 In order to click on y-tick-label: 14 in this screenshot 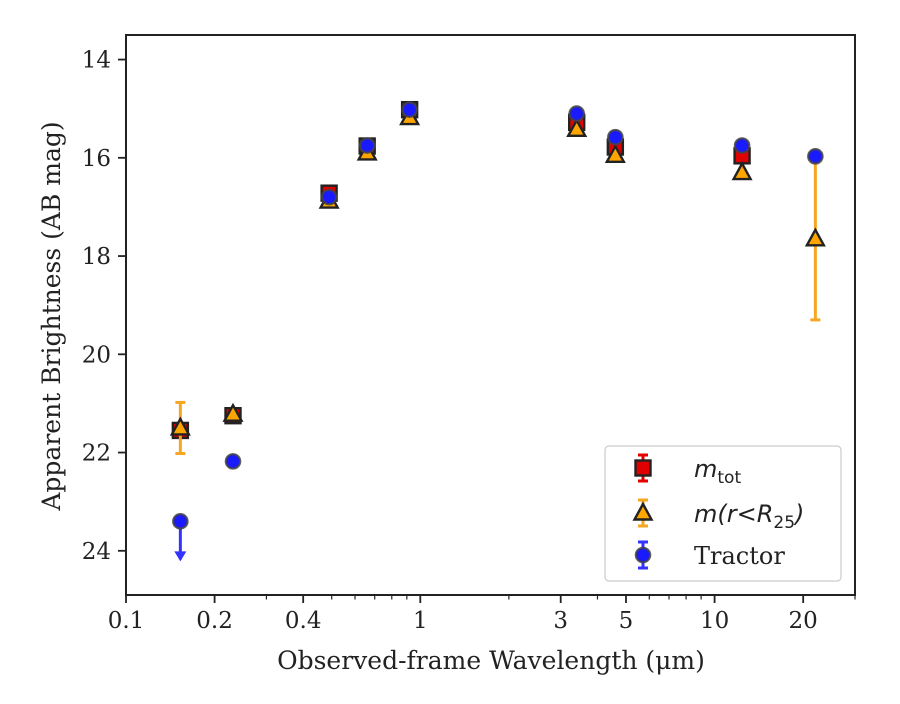, I will do `click(96, 61)`.